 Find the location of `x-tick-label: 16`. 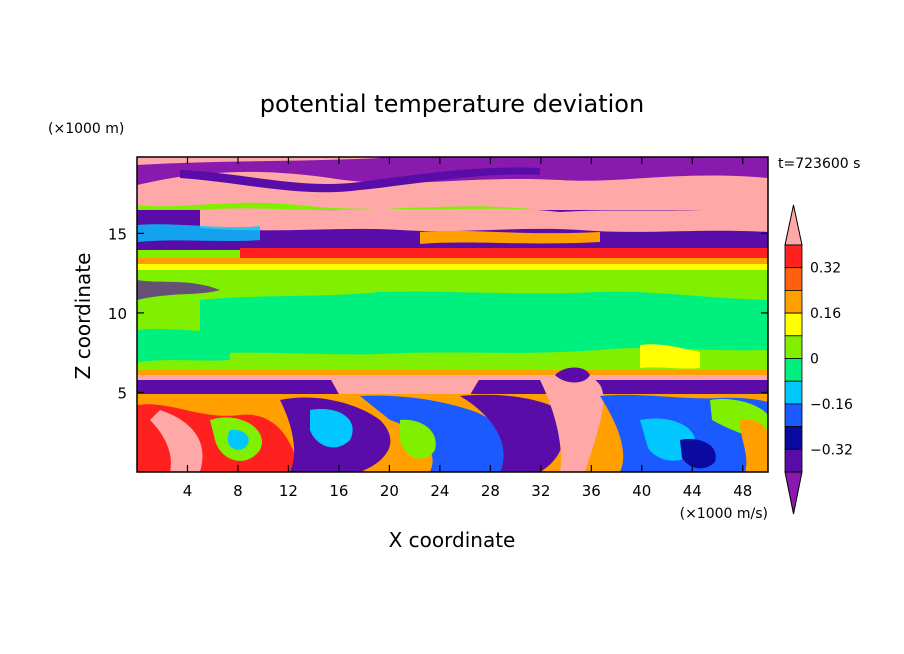

x-tick-label: 16 is located at coordinates (338, 491).